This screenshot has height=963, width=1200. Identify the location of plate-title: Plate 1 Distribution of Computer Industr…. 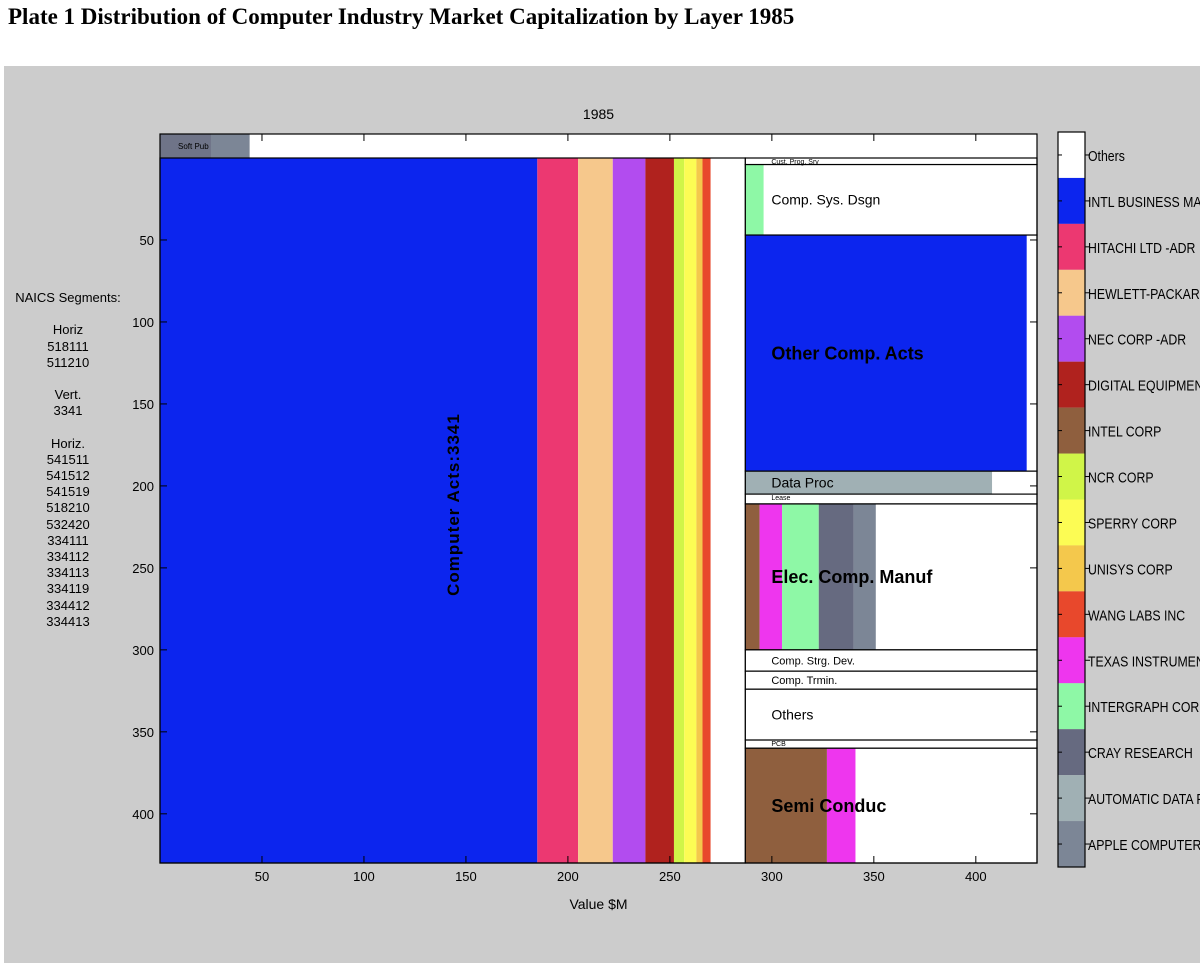
(401, 16).